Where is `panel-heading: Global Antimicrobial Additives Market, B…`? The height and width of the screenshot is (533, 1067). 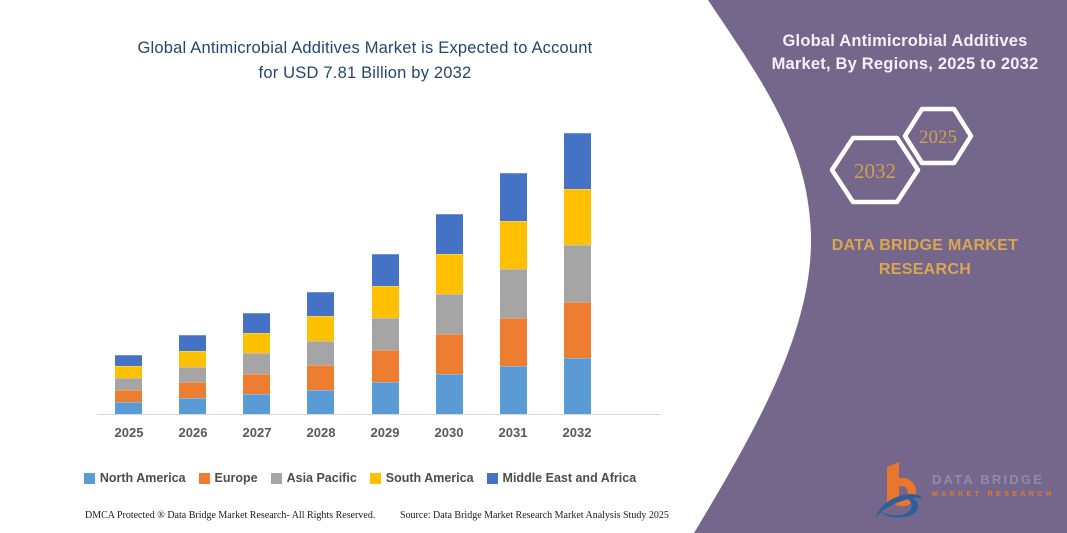
panel-heading: Global Antimicrobial Additives Market, B… is located at coordinates (904, 53).